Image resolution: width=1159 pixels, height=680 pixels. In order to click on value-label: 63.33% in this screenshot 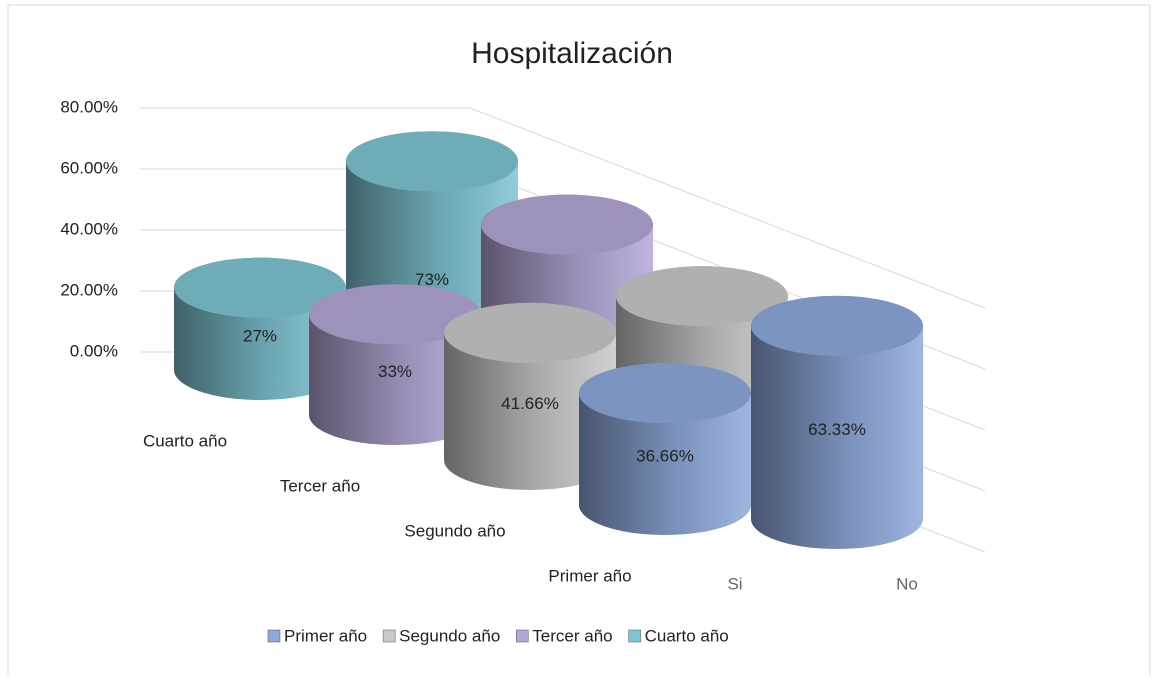, I will do `click(837, 429)`.